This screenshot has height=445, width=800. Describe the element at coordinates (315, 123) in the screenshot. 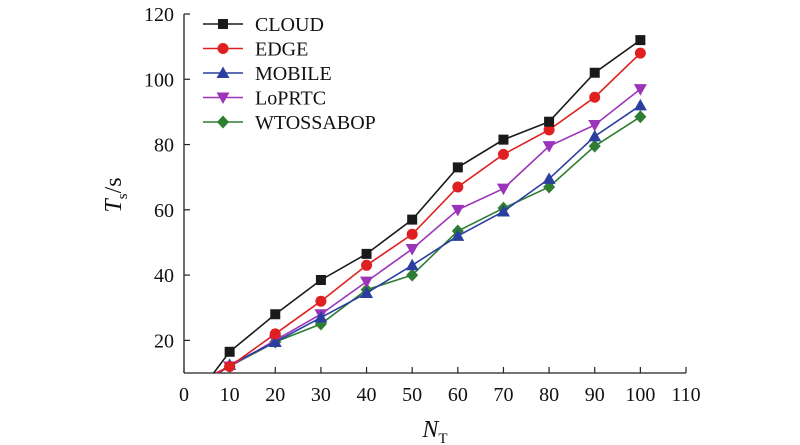

I see `legend-label: WTOSSABOP` at that location.